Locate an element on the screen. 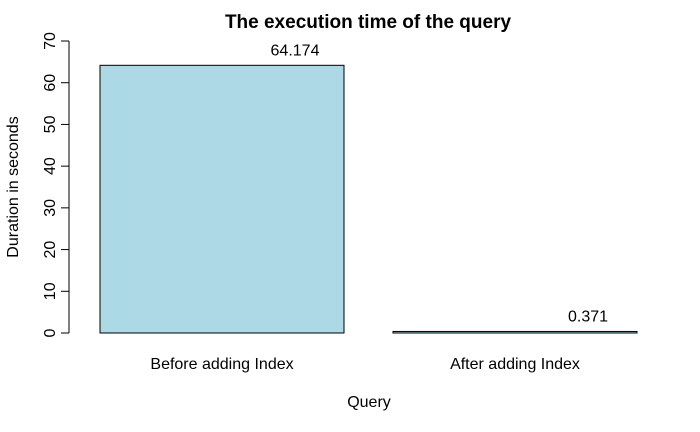 The height and width of the screenshot is (432, 700). category-label: Before adding Index is located at coordinates (221, 364).